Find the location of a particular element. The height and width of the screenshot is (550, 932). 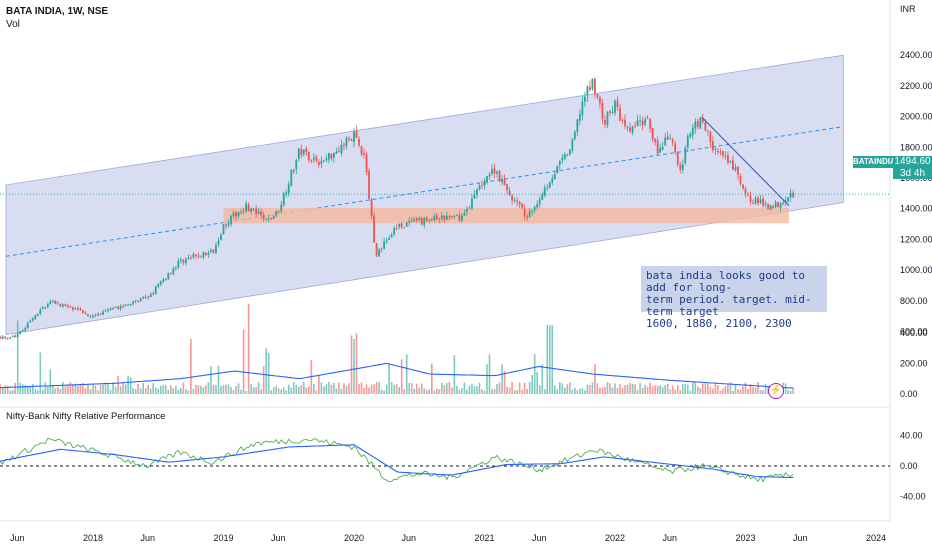

indicator-title: Nifty-Bank Nifty Relative Performance is located at coordinates (86, 416).